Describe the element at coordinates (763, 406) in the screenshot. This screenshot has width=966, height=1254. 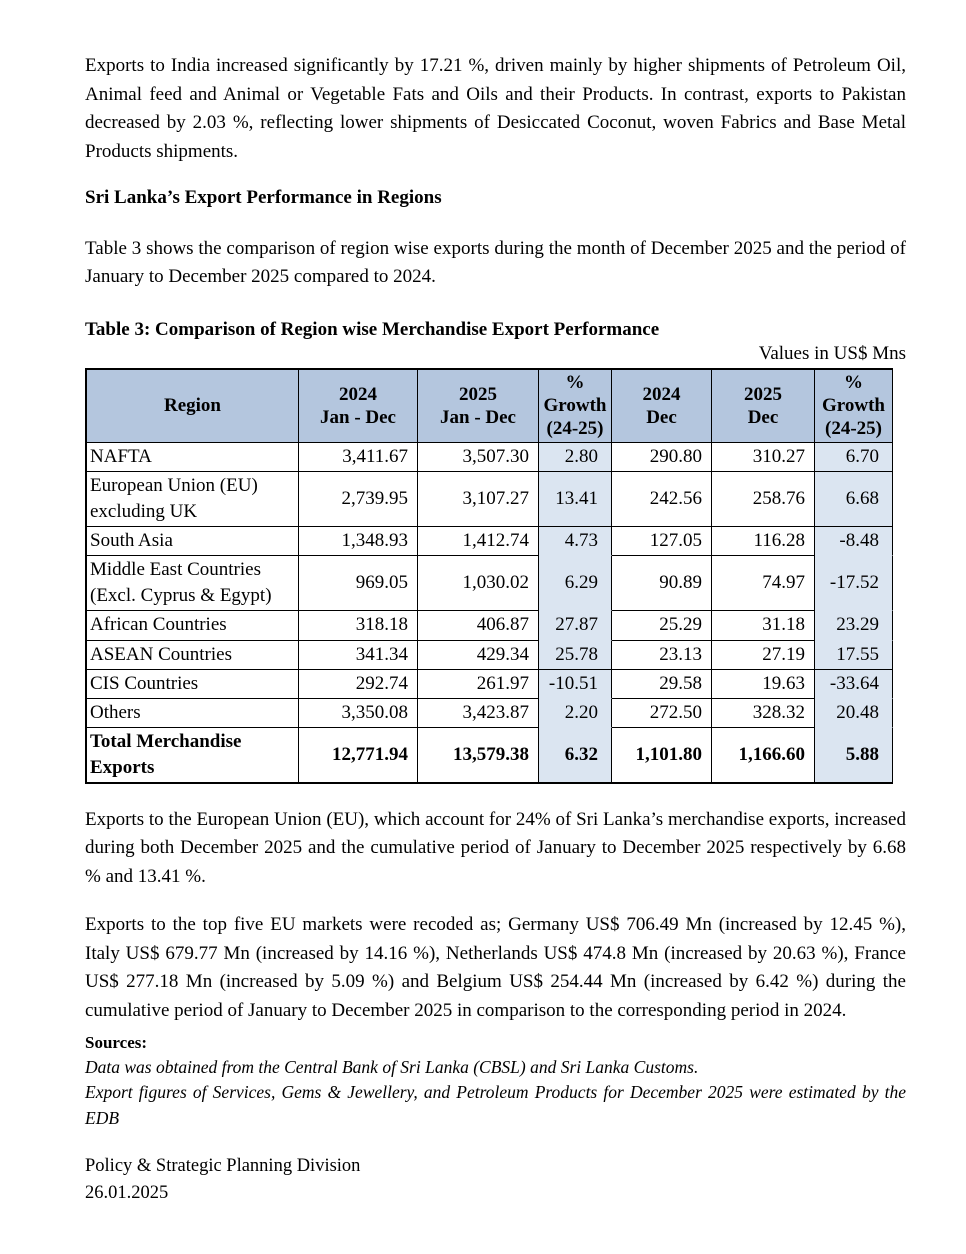
I see `header-2025-dec: 2025 Dec` at that location.